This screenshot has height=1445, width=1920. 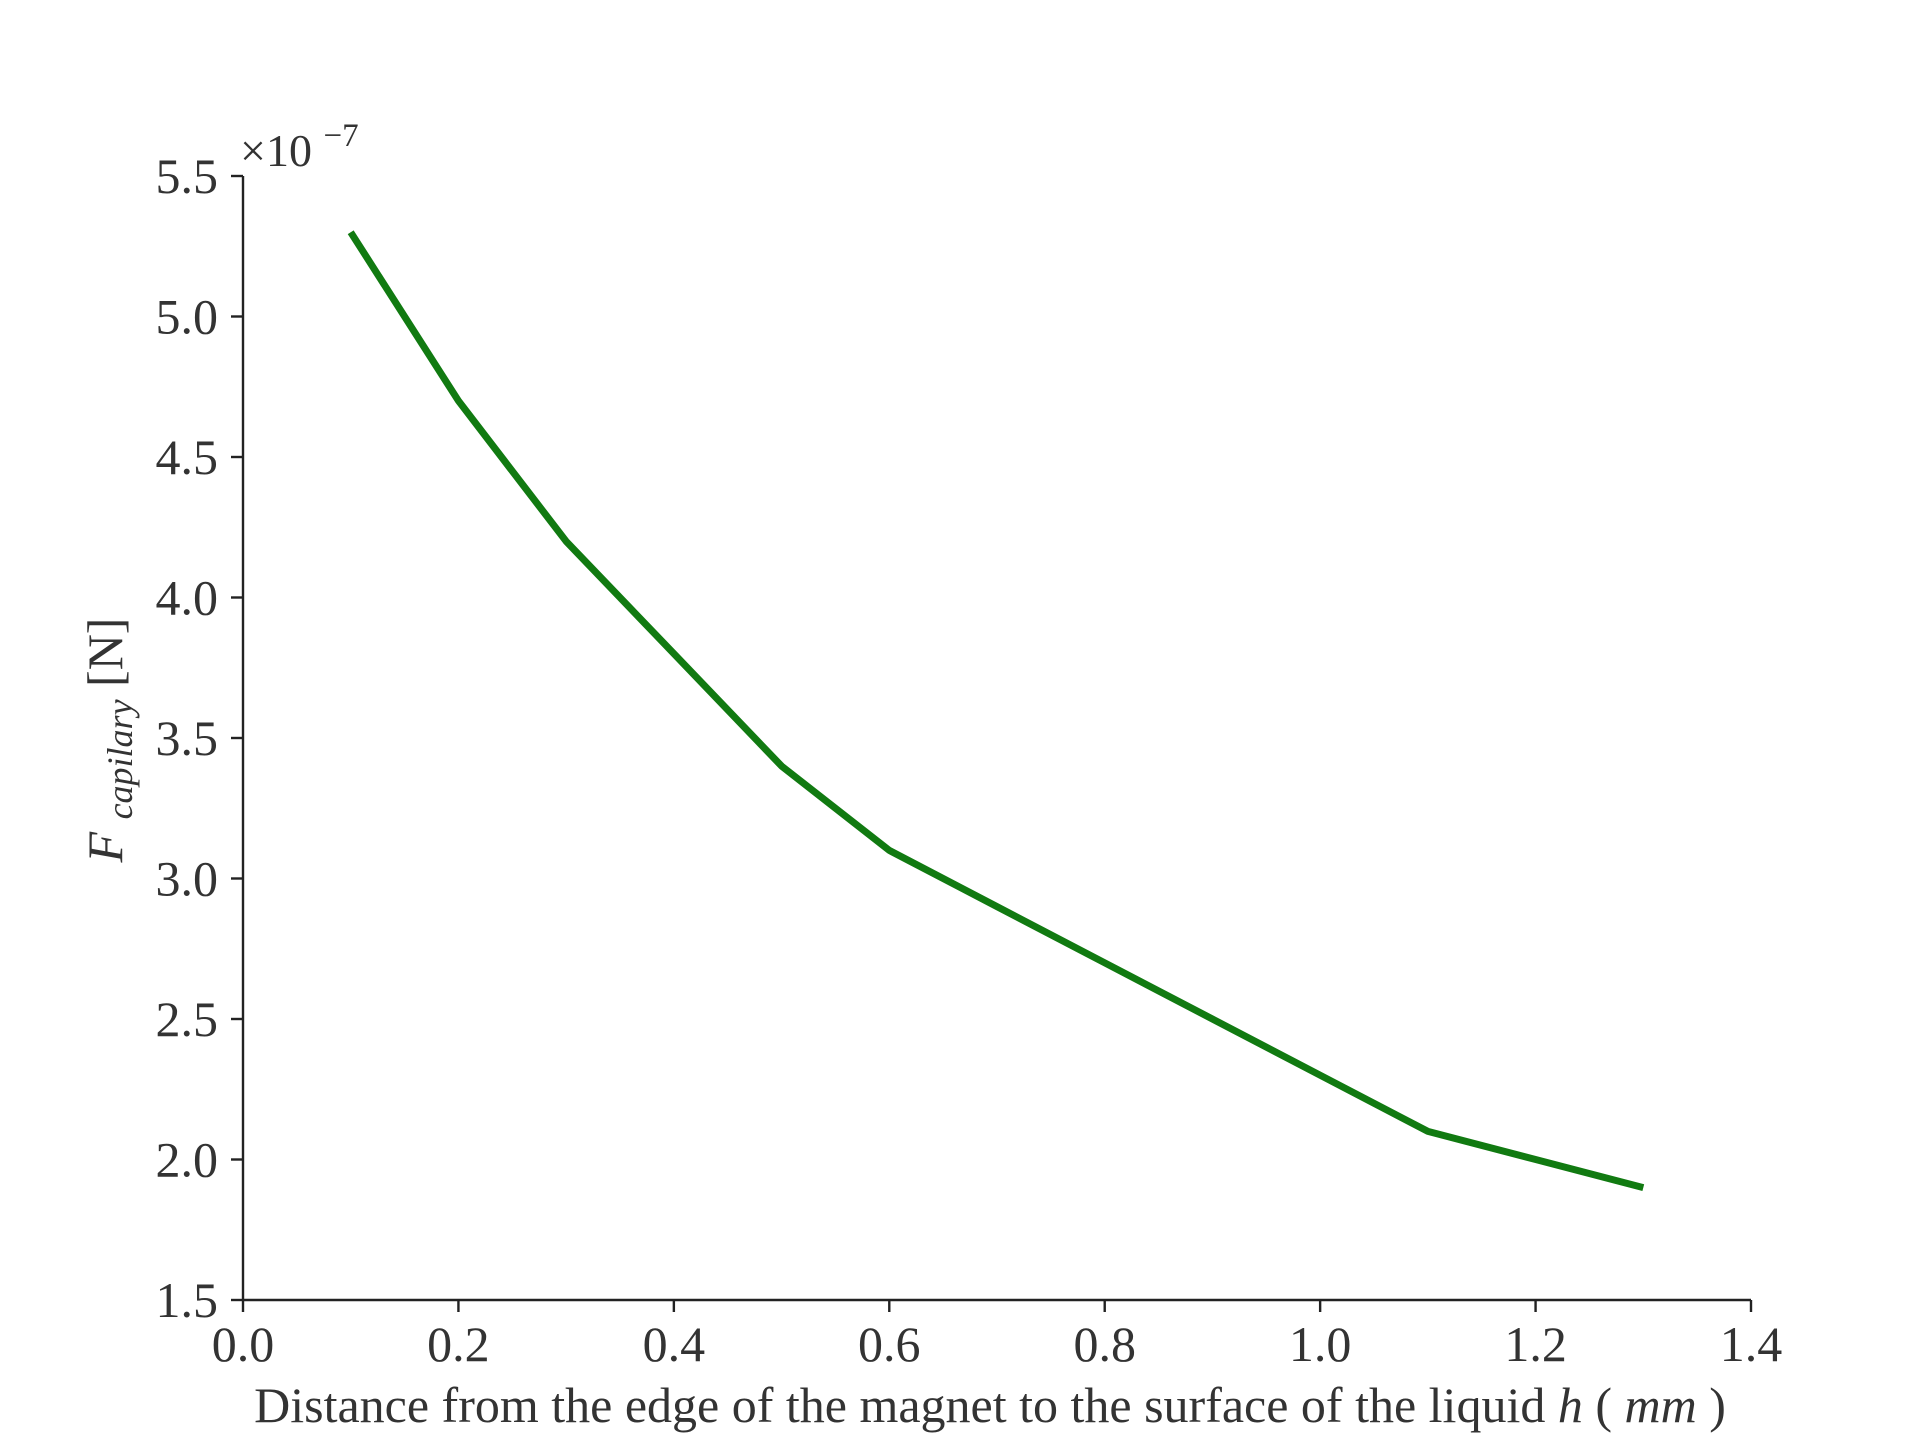 I want to click on y-axis-title-var: F, so click(x=105, y=847).